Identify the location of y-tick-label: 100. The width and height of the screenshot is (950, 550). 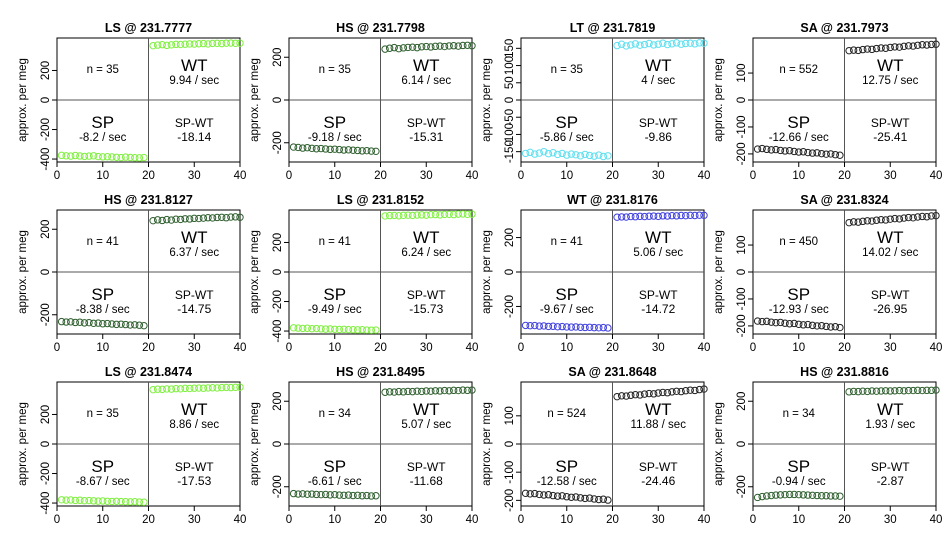
(742, 72).